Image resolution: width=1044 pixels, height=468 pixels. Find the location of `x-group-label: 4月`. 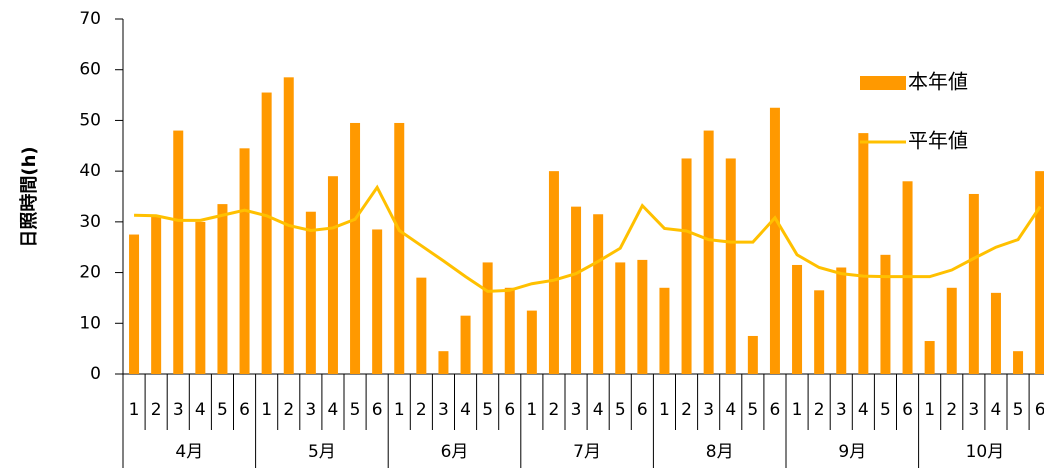

x-group-label: 4月 is located at coordinates (189, 452).